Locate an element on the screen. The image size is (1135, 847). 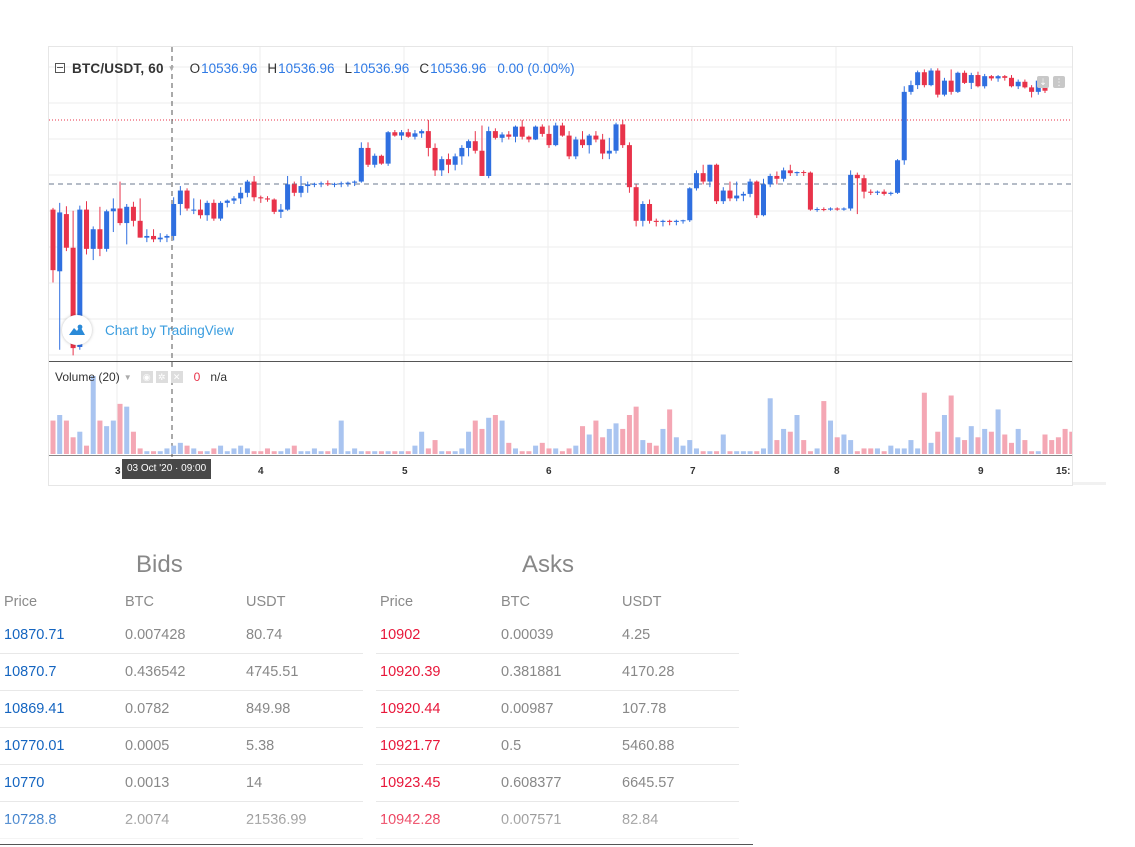
bids-title: Bids is located at coordinates (159, 564).